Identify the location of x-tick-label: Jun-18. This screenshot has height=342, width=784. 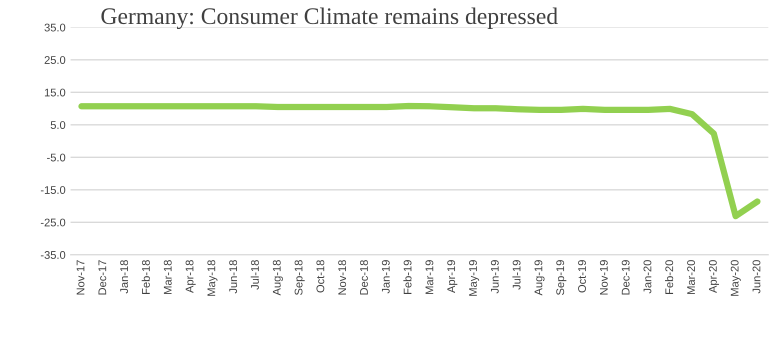
(233, 277).